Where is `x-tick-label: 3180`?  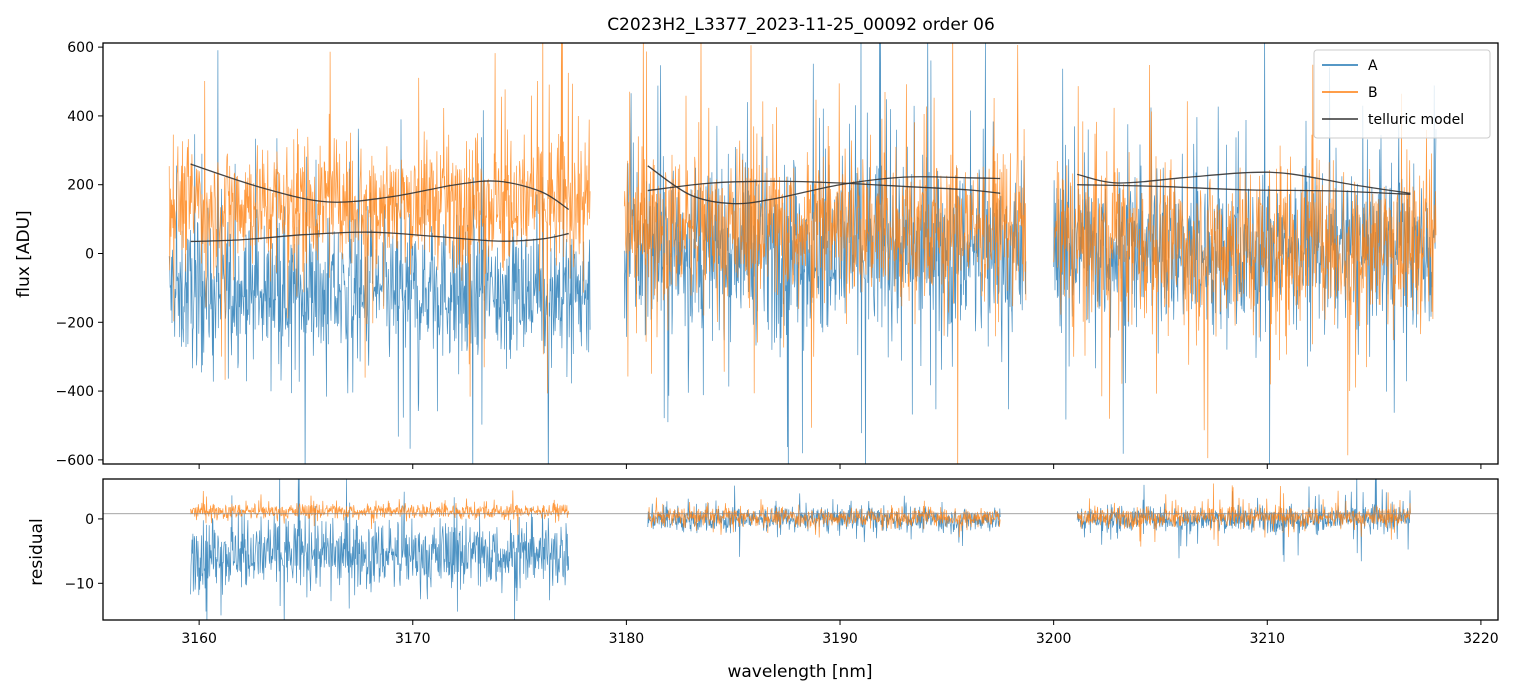 x-tick-label: 3180 is located at coordinates (627, 639).